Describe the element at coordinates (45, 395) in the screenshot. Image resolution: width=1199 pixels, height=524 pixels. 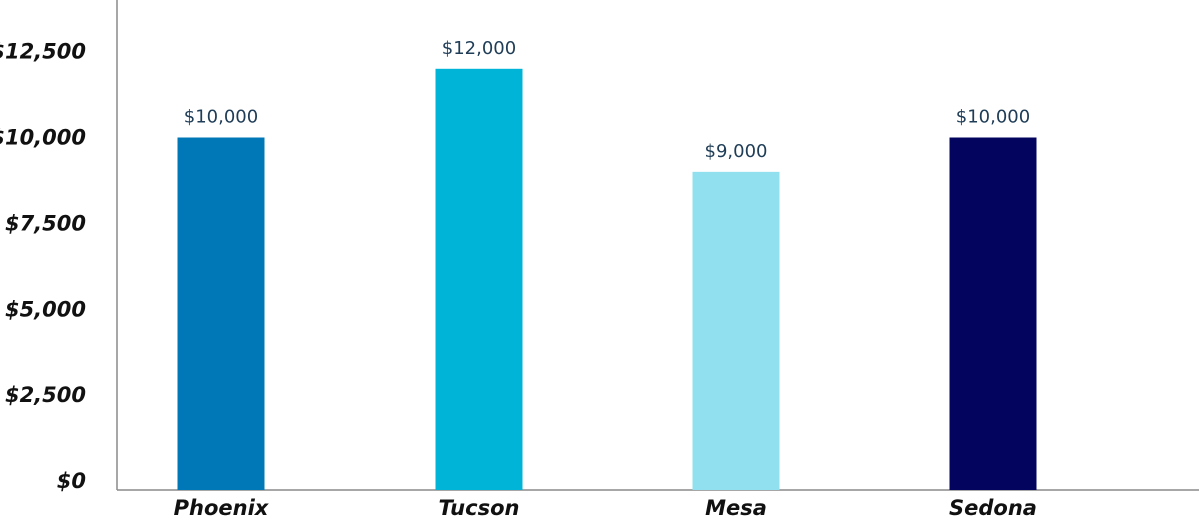
I see `y-tick-label: $2,500` at that location.